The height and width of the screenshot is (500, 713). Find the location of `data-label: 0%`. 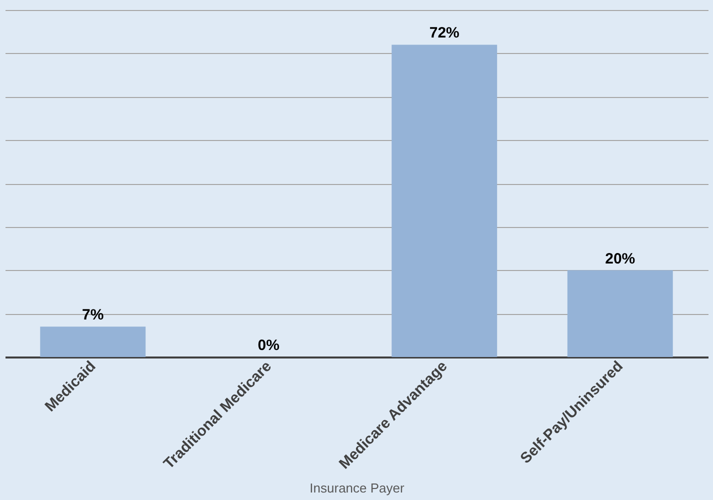

data-label: 0% is located at coordinates (269, 345).